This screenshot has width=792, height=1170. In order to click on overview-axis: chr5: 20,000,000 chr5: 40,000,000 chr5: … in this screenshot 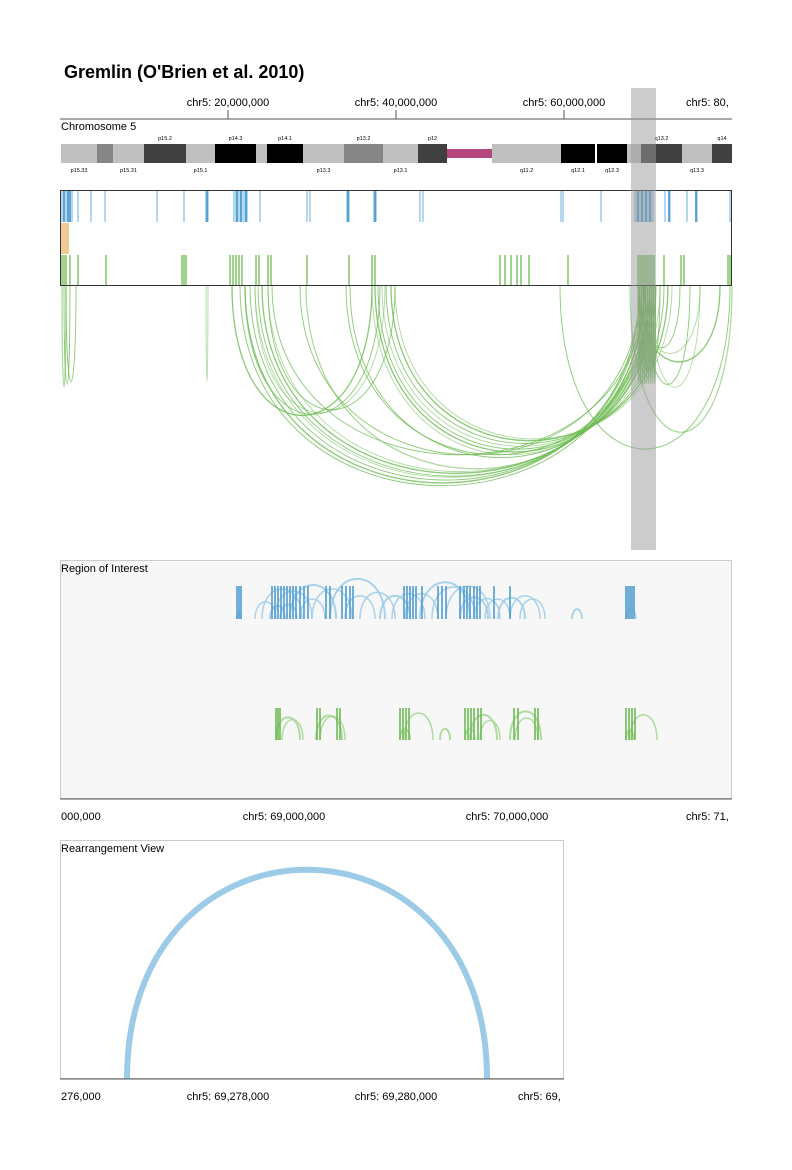, I will do `click(396, 108)`.